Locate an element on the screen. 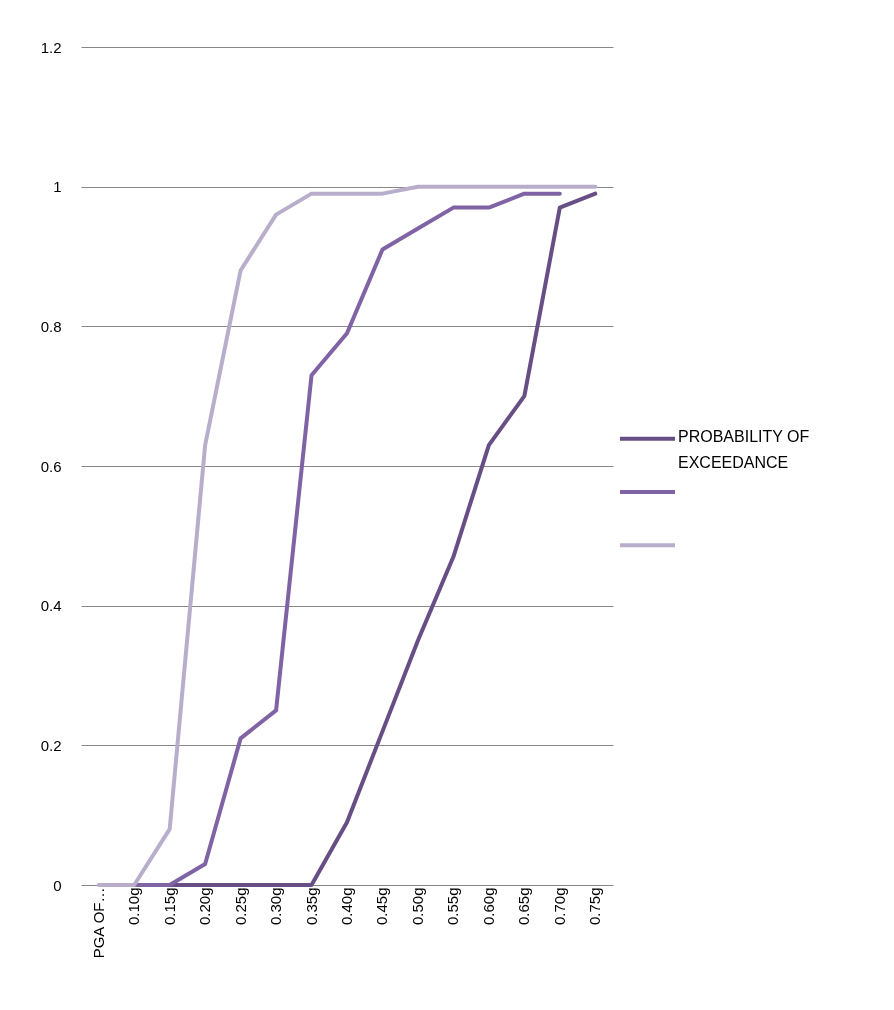 The image size is (894, 1010). y-tick-label: 1 is located at coordinates (57, 187).